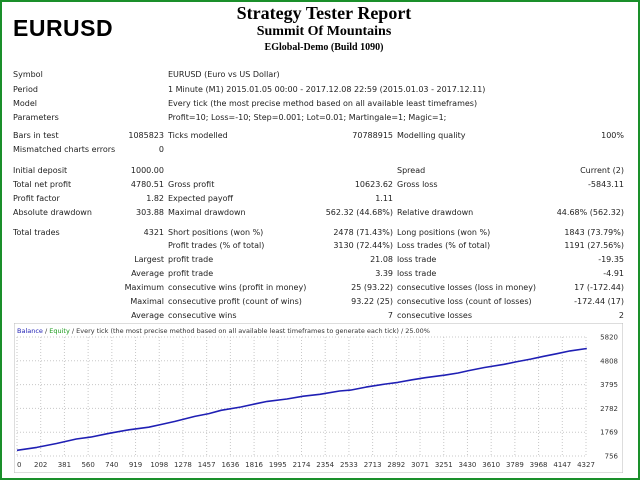  I want to click on maximum-label: Maximum, so click(144, 287).